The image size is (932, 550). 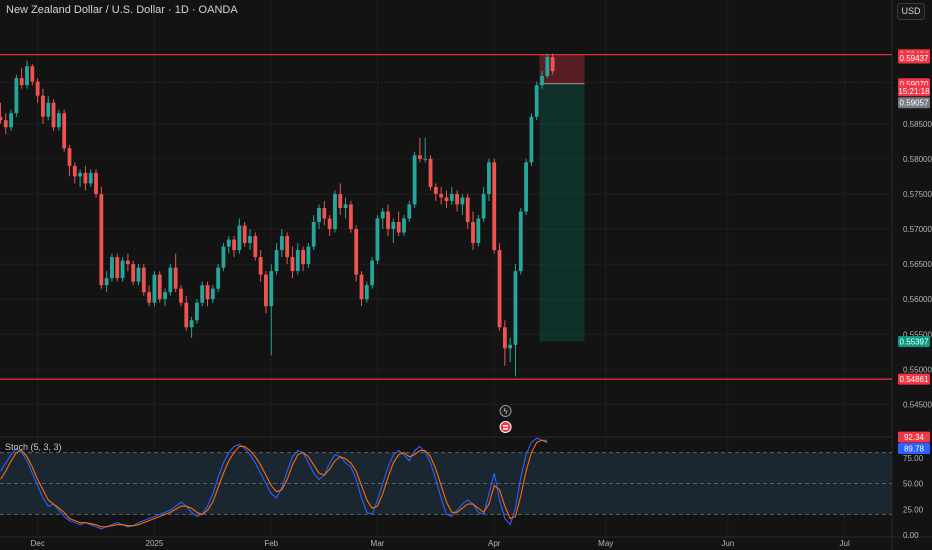 I want to click on stoch-tick-label: 75.00, so click(x=913, y=458).